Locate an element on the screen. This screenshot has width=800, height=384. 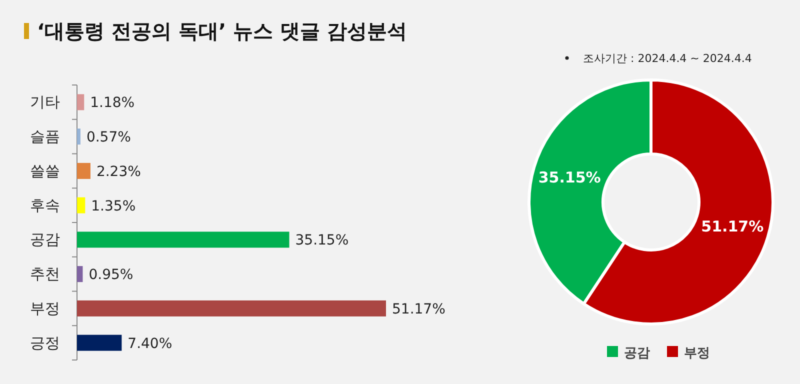
chart-title: ‘대통령 전공의 독대’ 뉴스 댓글 감성분석 is located at coordinates (222, 31).